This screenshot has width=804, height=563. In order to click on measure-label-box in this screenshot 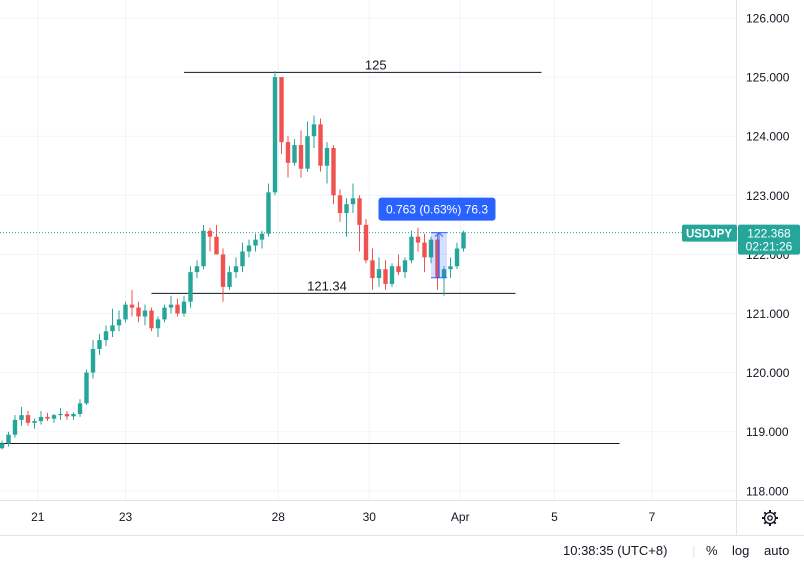, I will do `click(437, 209)`.